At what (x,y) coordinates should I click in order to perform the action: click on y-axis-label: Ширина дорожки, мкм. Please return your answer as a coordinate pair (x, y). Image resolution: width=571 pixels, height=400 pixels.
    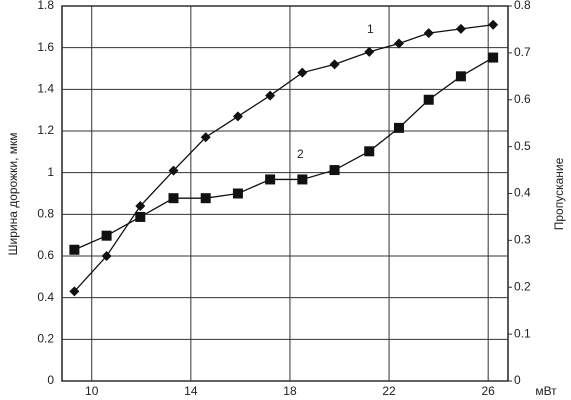
    Looking at the image, I should click on (13, 194).